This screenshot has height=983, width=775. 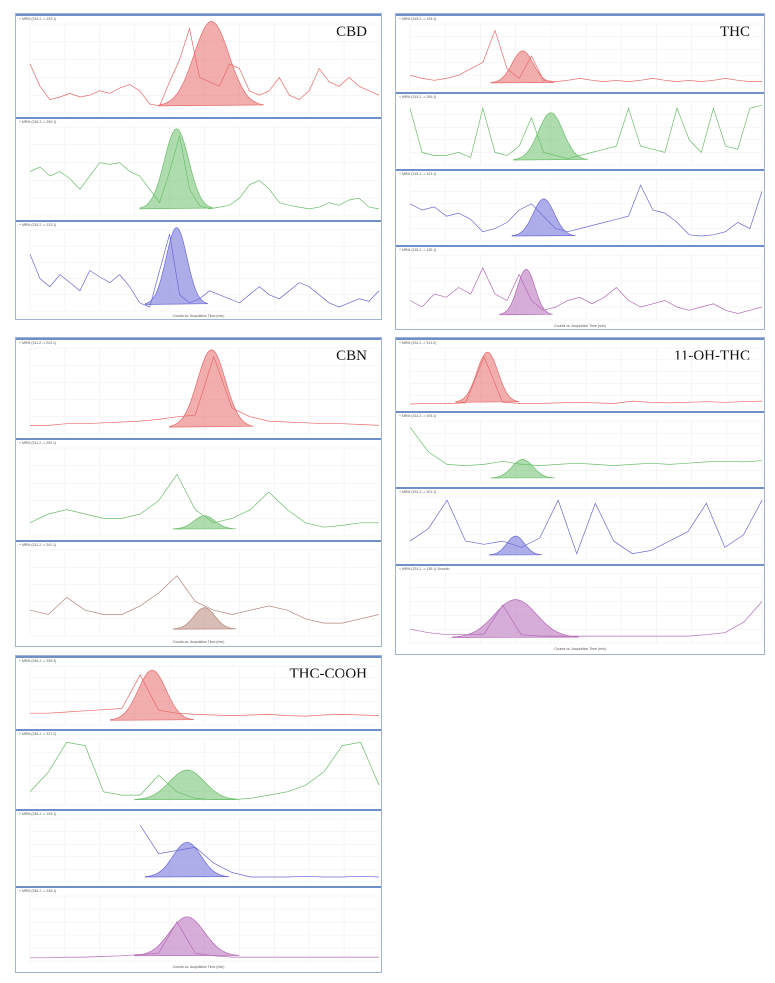 I want to click on thc-chrom-1: + MRM (315.2 -> 193.1), so click(x=580, y=53).